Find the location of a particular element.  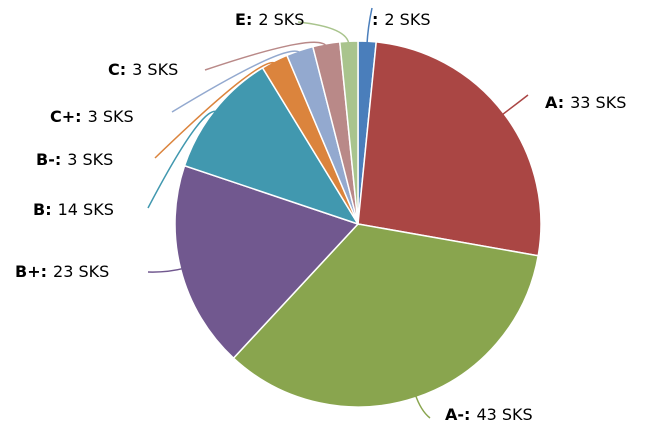

data-label: A: 33 SKS is located at coordinates (585, 102).